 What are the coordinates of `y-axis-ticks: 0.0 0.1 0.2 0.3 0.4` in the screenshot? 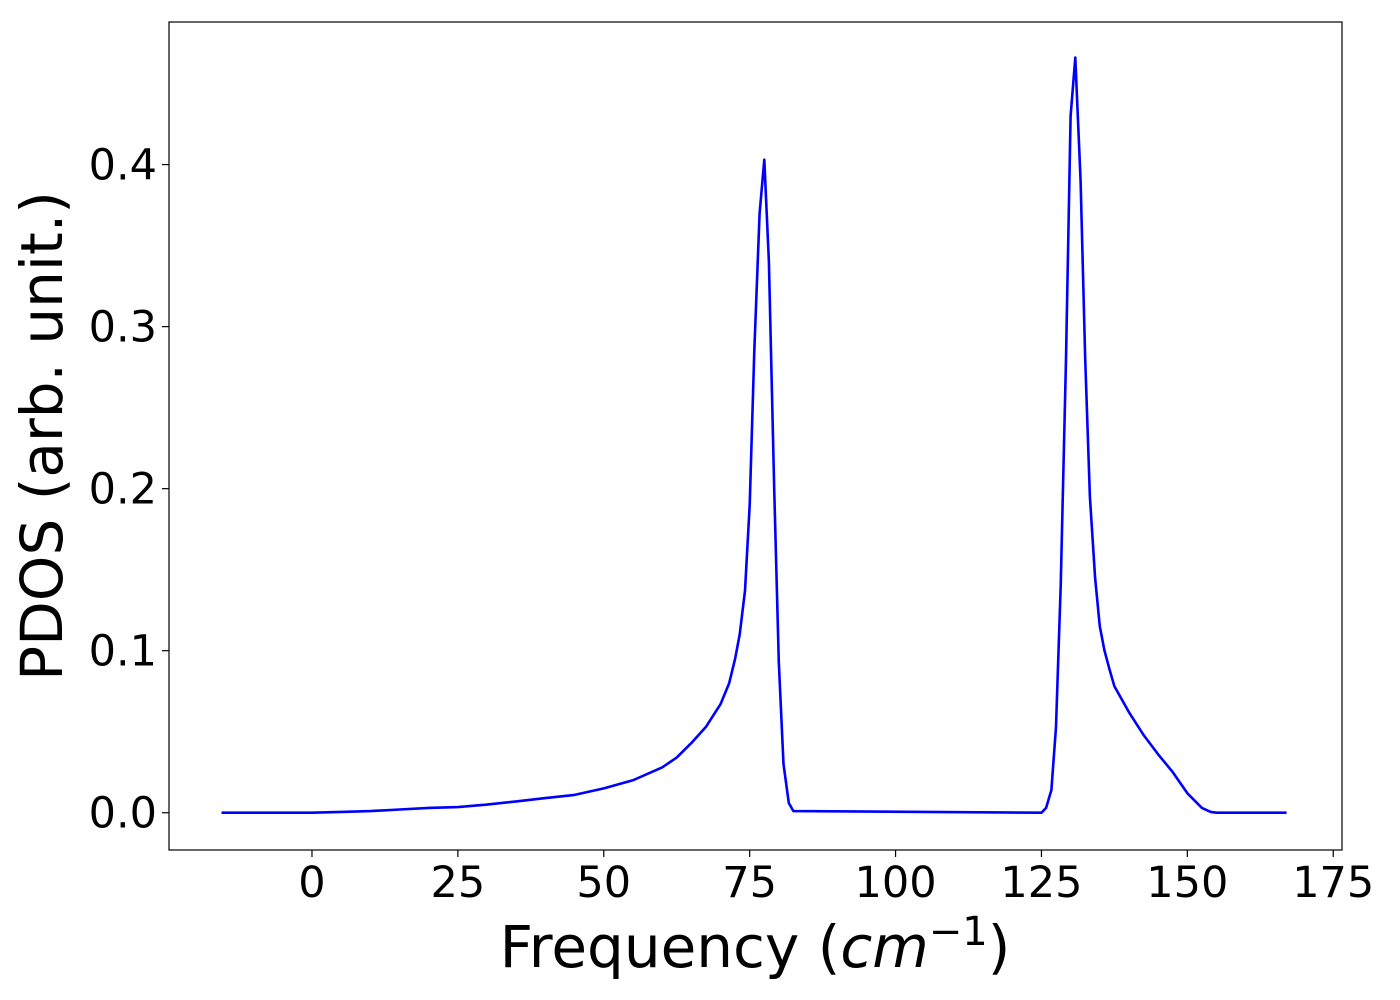 It's located at (129, 490).